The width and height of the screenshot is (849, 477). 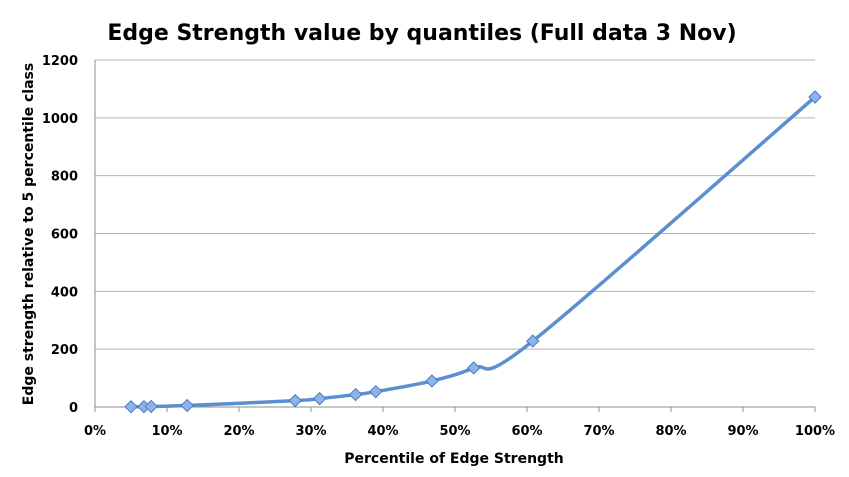 What do you see at coordinates (73, 408) in the screenshot?
I see `y-tick-label: 0` at bounding box center [73, 408].